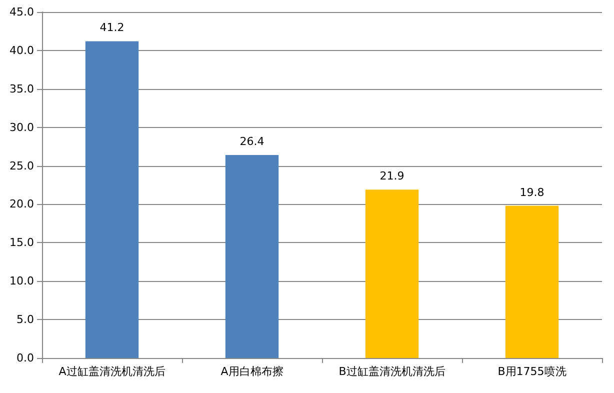 This screenshot has height=393, width=614. Describe the element at coordinates (22, 12) in the screenshot. I see `y-tick-label: 45.0` at that location.